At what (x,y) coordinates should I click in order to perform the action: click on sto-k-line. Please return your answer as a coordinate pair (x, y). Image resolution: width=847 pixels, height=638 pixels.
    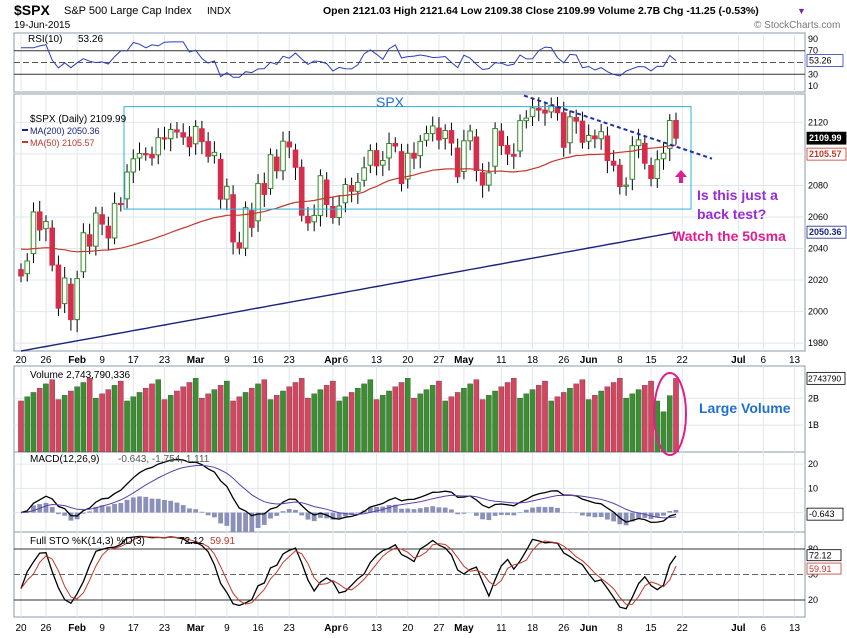
    Looking at the image, I should click on (348, 572).